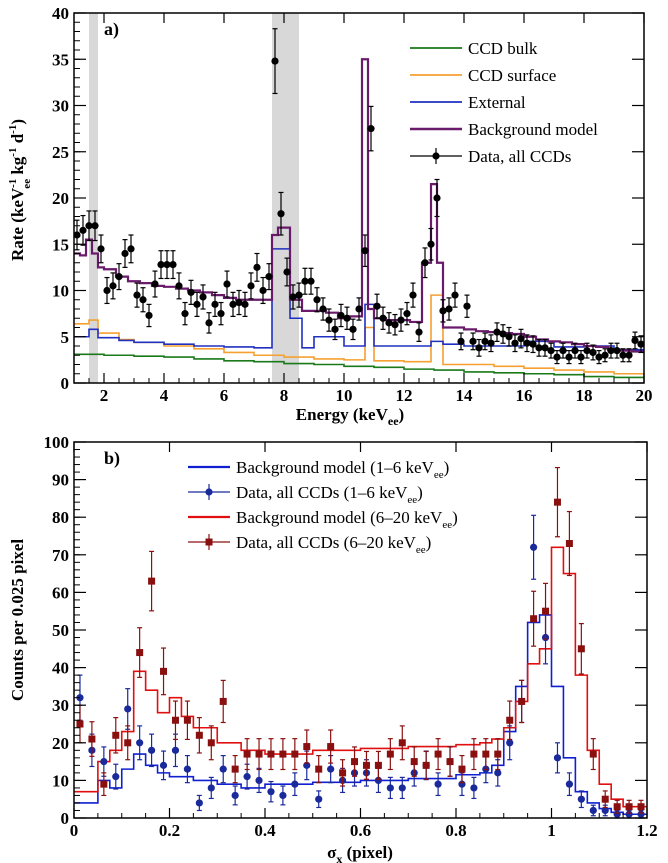  Describe the element at coordinates (194, 198) in the screenshot. I see `a-shaded-regions` at that location.